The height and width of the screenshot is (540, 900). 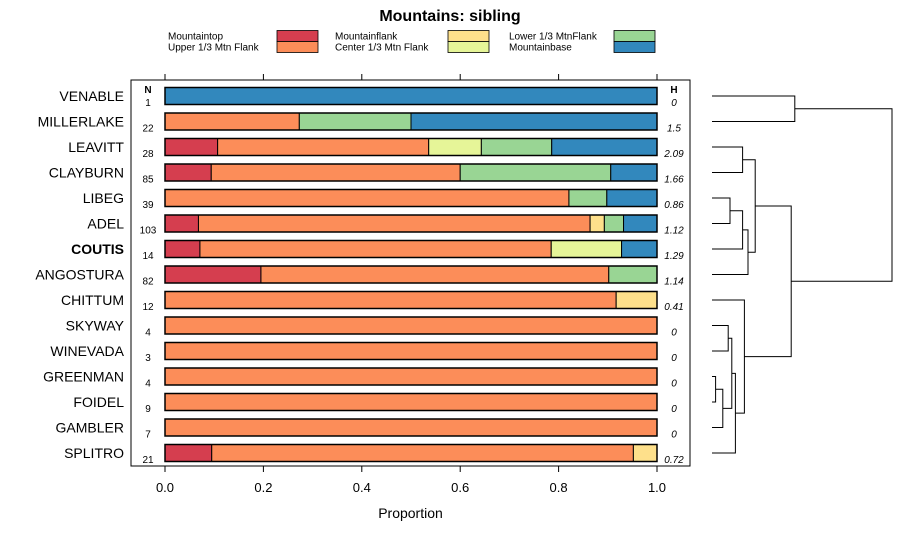 What do you see at coordinates (263, 487) in the screenshot?
I see `x-tick-label: 0.2` at bounding box center [263, 487].